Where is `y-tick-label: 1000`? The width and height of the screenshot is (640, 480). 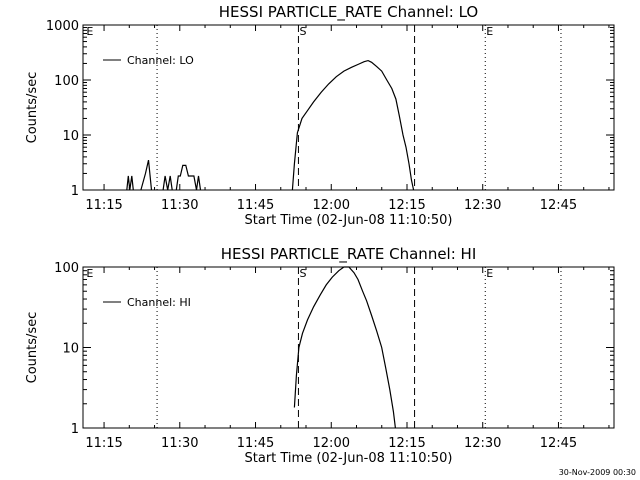 y-tick-label: 1000 is located at coordinates (62, 26).